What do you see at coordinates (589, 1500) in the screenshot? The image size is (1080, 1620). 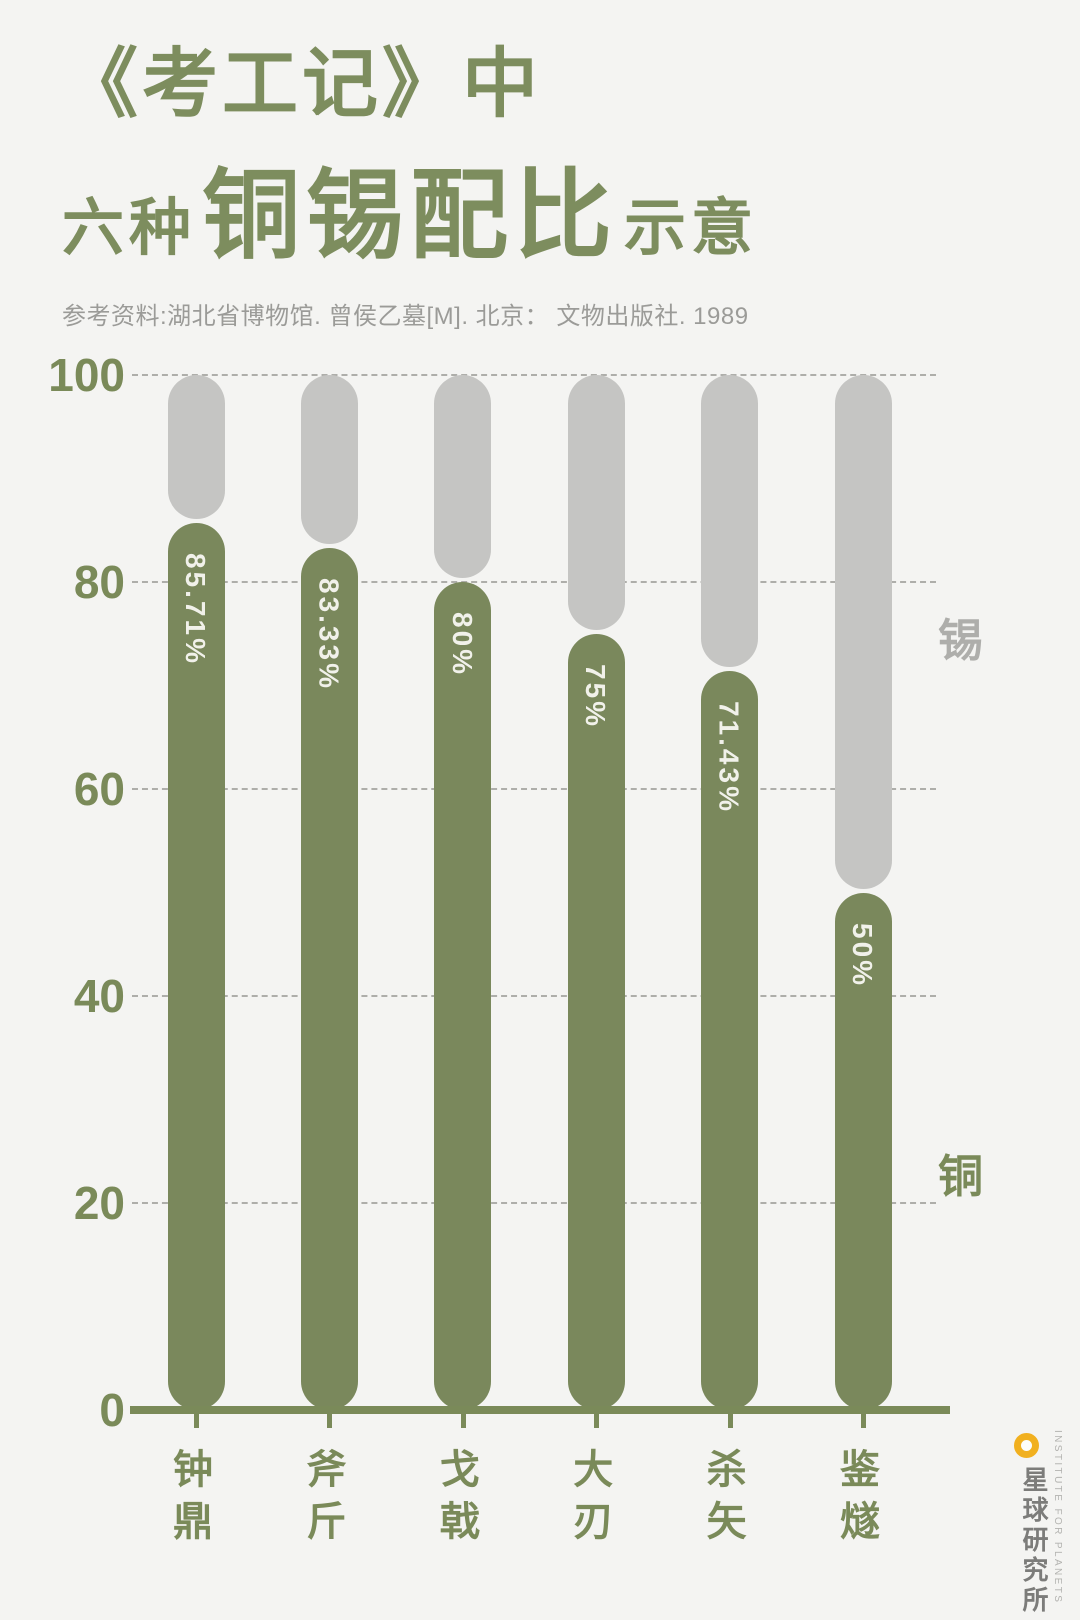 I see `category-label: 大刃` at bounding box center [589, 1500].